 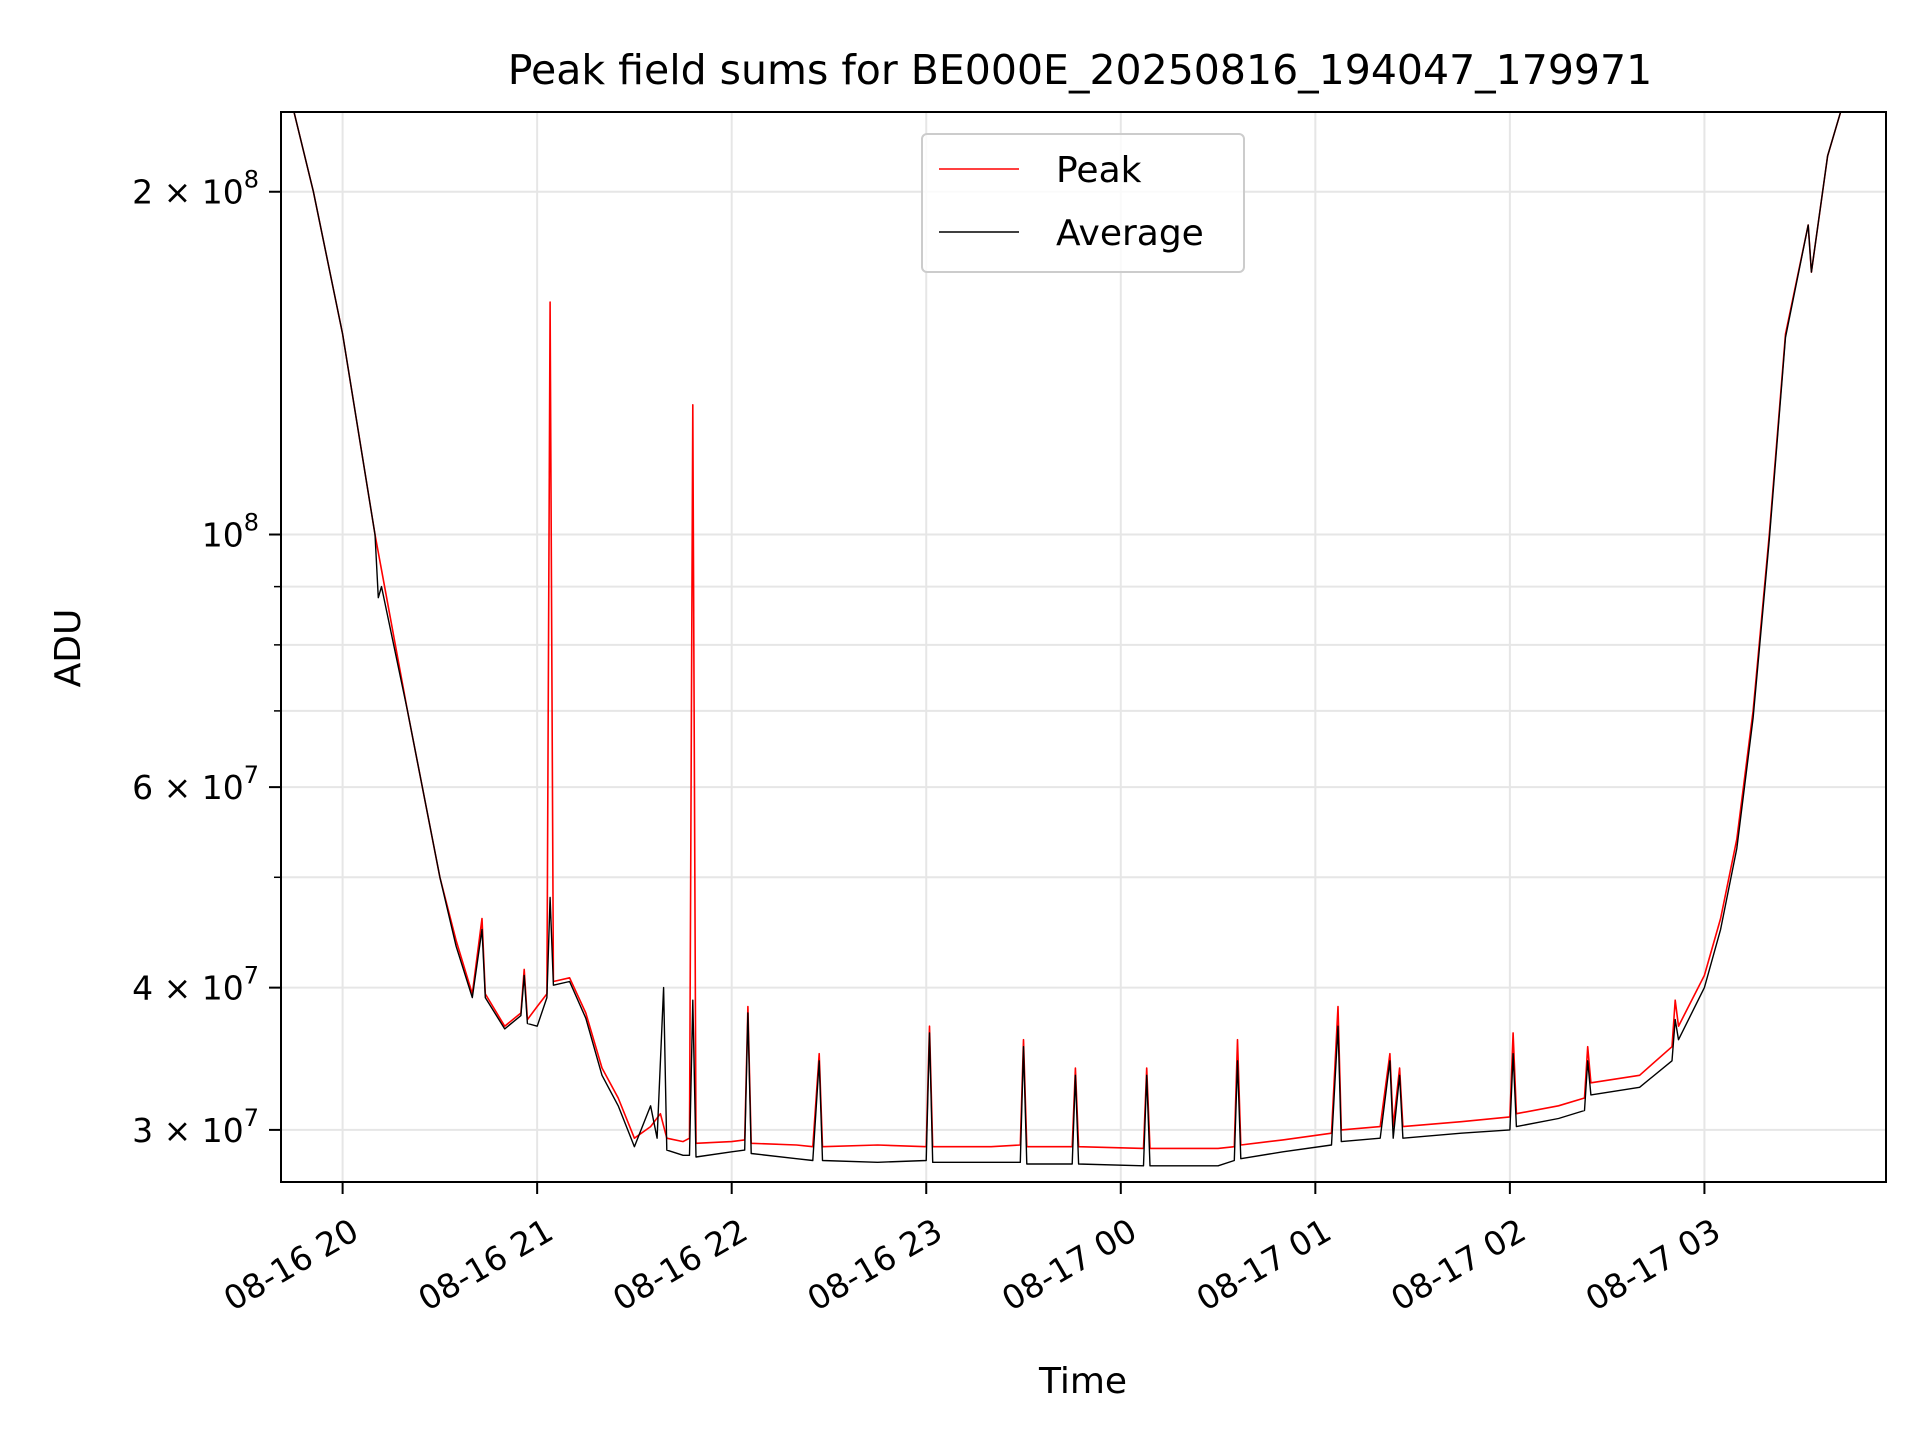 What do you see at coordinates (1099, 170) in the screenshot?
I see `legend-label-peak: Peak` at bounding box center [1099, 170].